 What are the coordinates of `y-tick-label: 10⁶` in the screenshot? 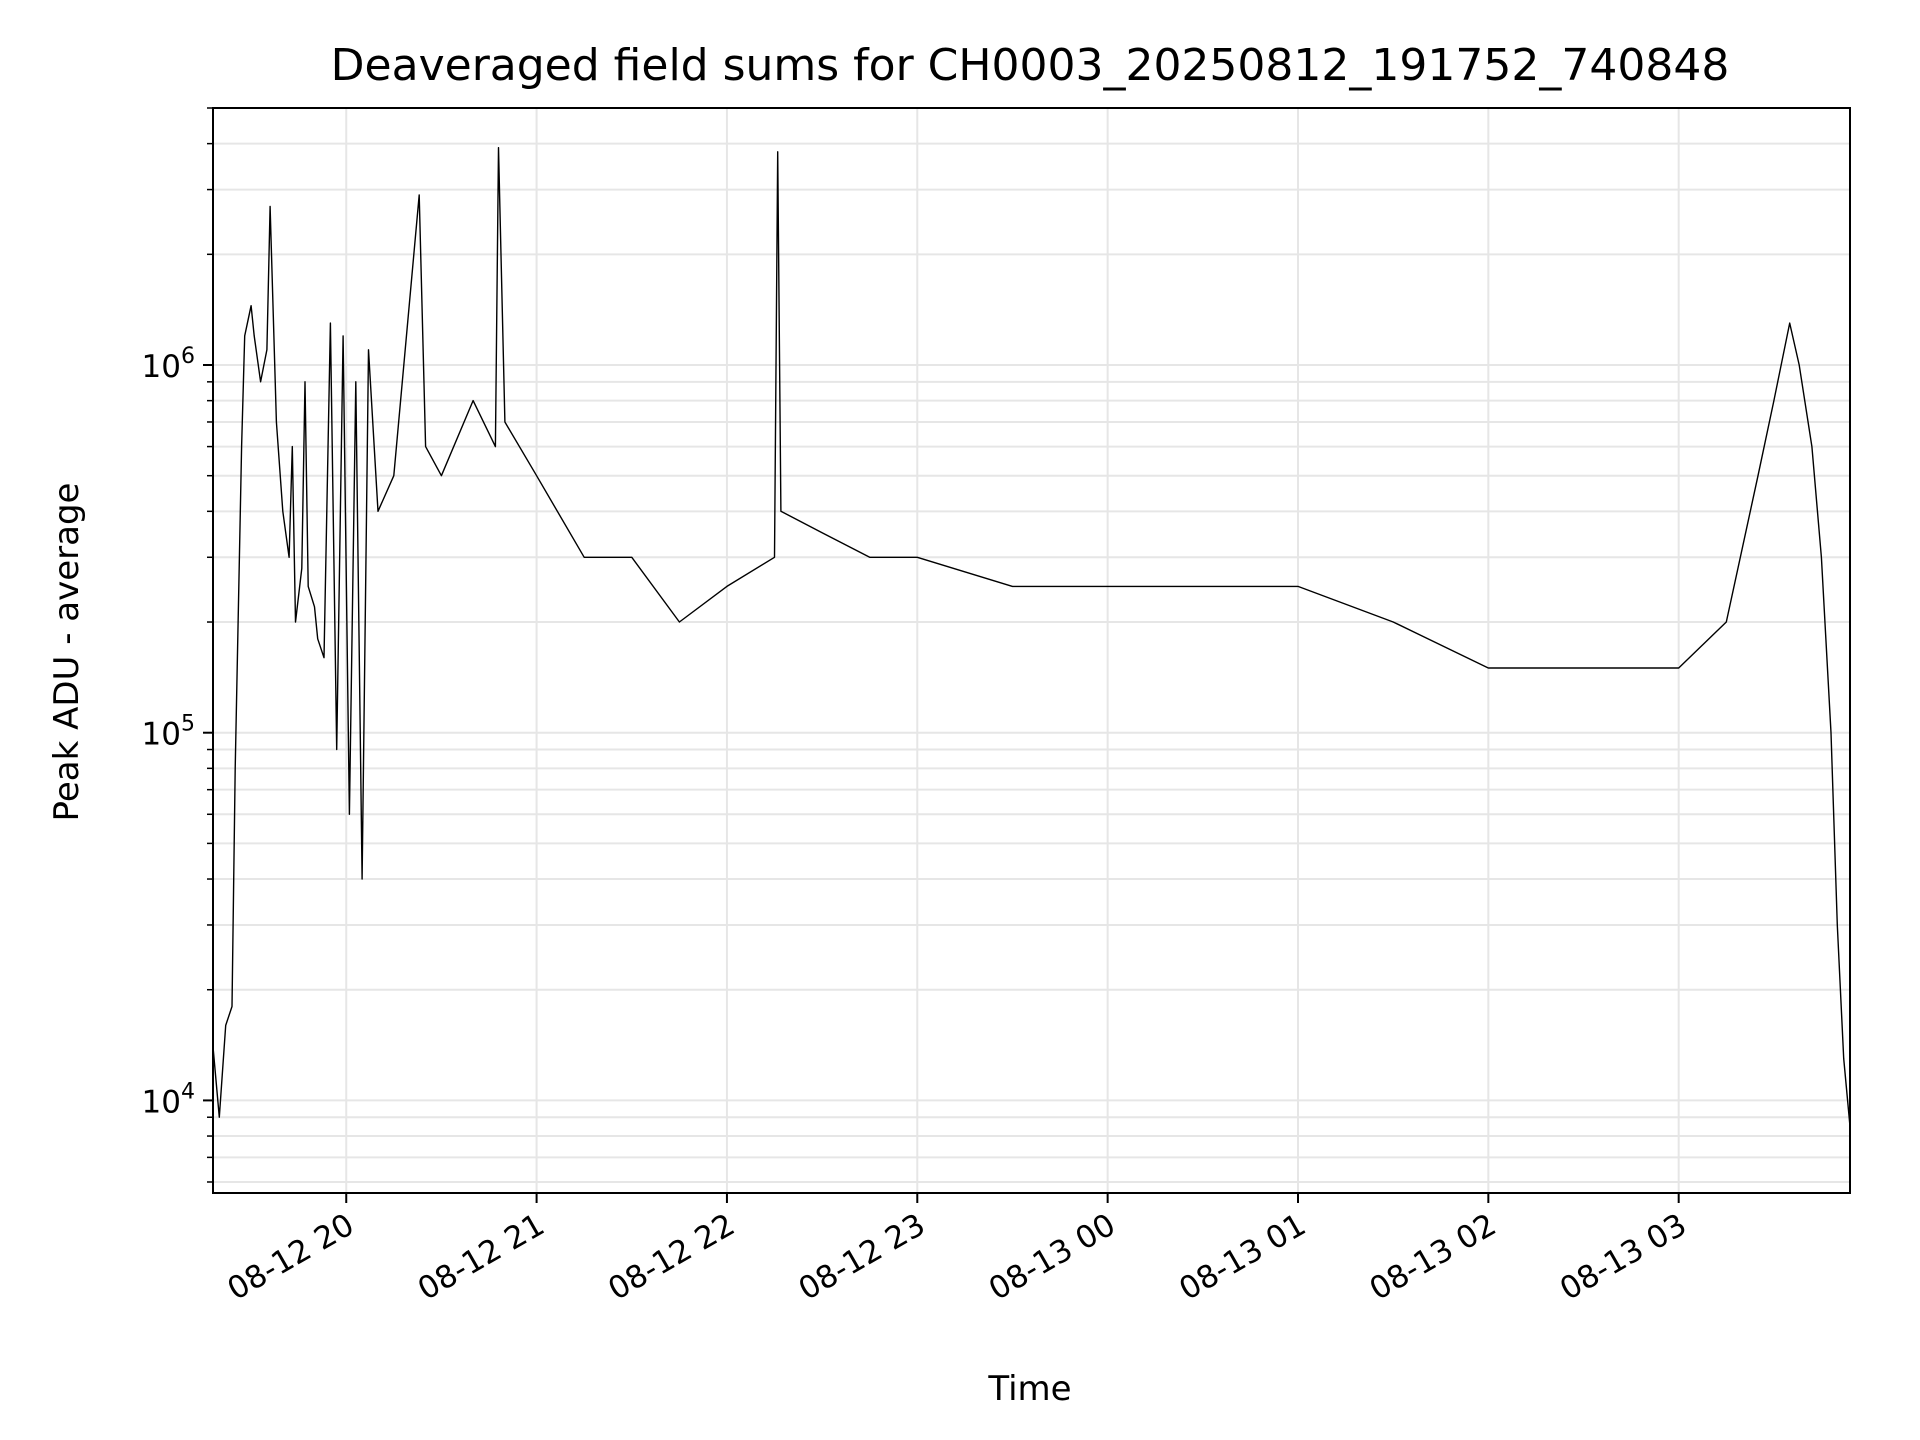 It's located at (168, 364).